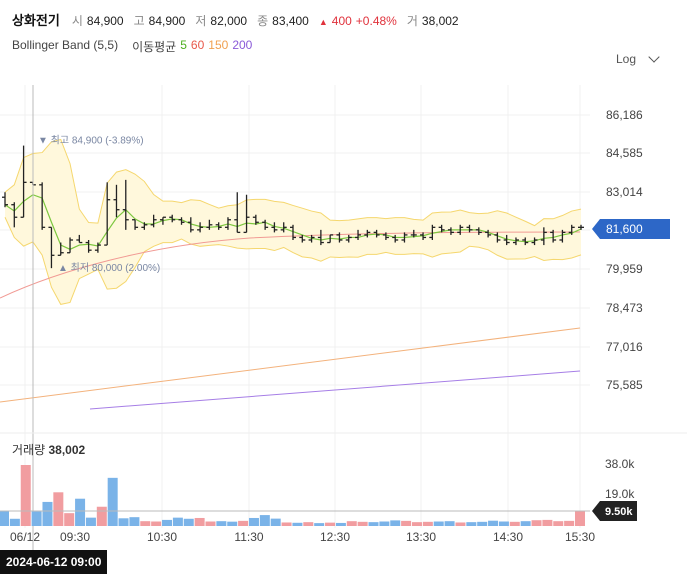 Image resolution: width=687 pixels, height=576 pixels. Describe the element at coordinates (508, 537) in the screenshot. I see `x-axis-tick: 14:30` at that location.